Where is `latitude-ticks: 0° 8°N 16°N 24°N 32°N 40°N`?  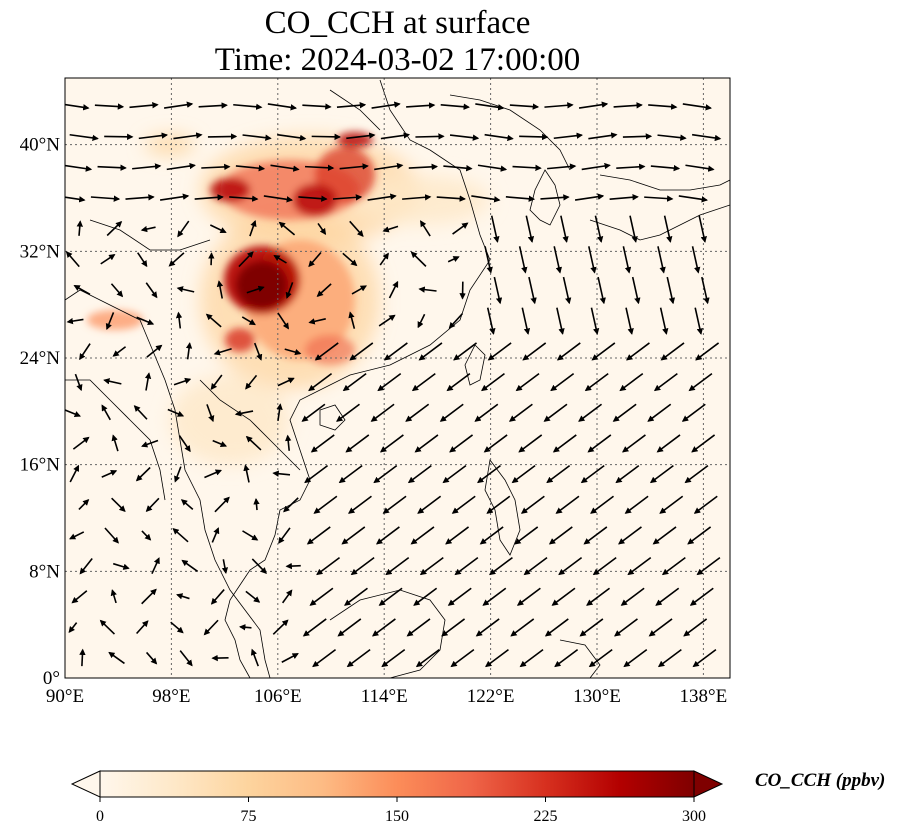
latitude-ticks: 0° 8°N 16°N 24°N 32°N 40°N is located at coordinates (40, 412).